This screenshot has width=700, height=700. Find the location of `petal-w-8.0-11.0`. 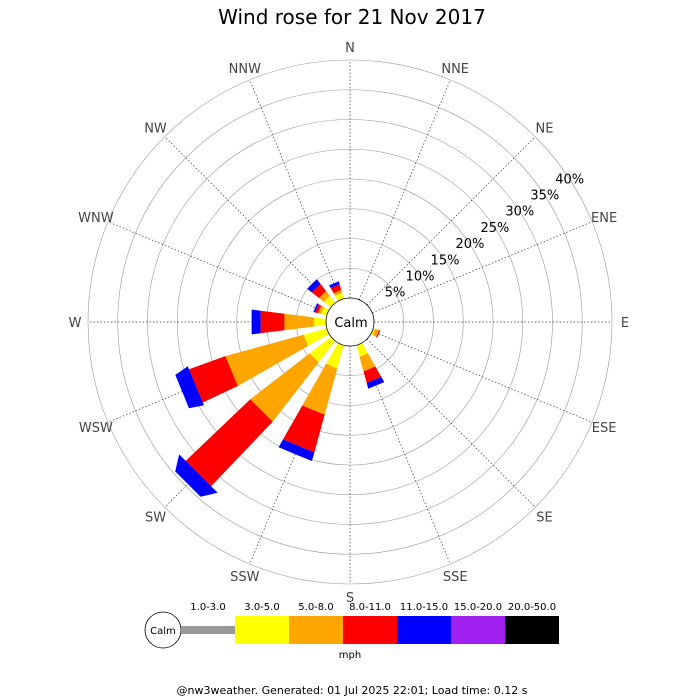

petal-w-8.0-11.0 is located at coordinates (272, 322).